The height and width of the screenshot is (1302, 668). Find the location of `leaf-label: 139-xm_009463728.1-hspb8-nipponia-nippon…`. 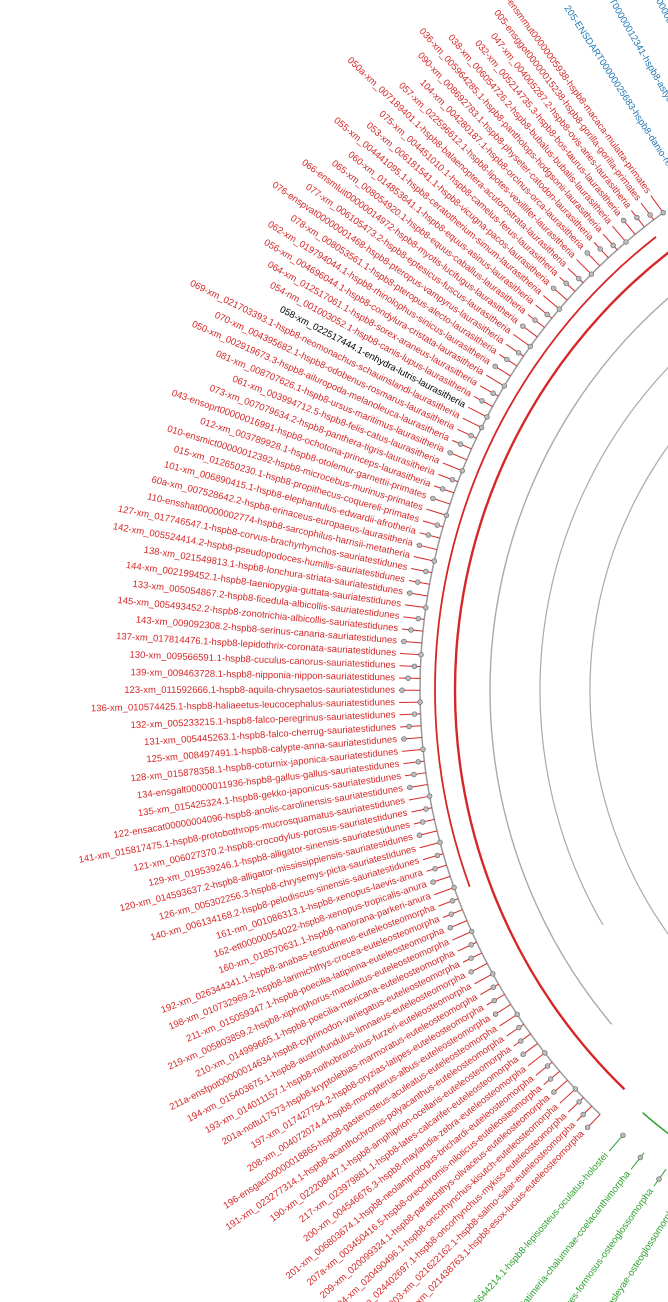

leaf-label: 139-xm_009463728.1-hspb8-nipponia-nippon… is located at coordinates (262, 675).